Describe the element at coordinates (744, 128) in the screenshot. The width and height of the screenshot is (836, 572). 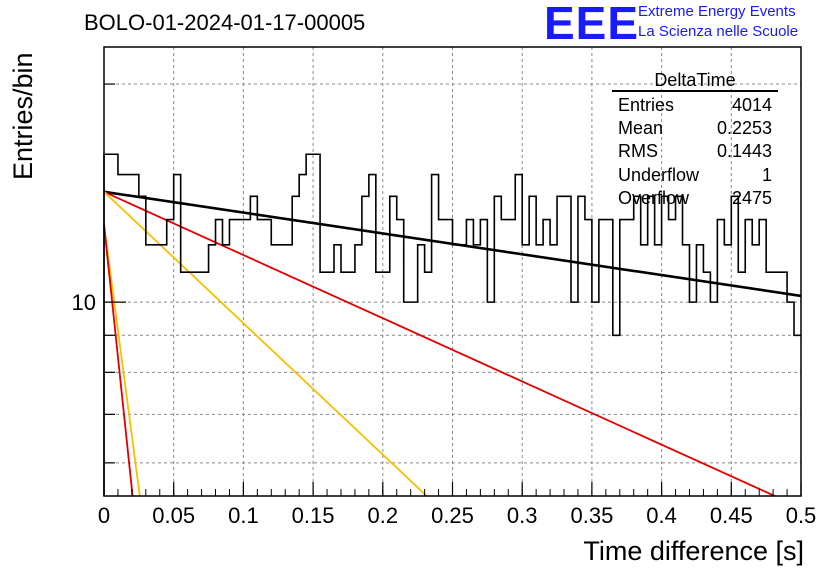
I see `stats-value: 0.2253` at that location.